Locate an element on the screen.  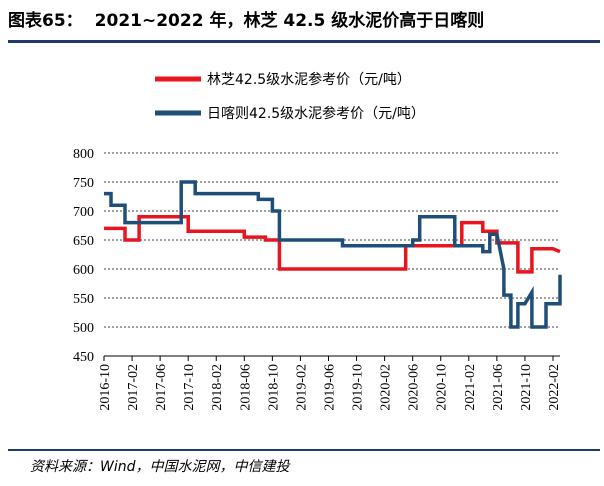
x-tick-label: 2019-02 is located at coordinates (301, 387).